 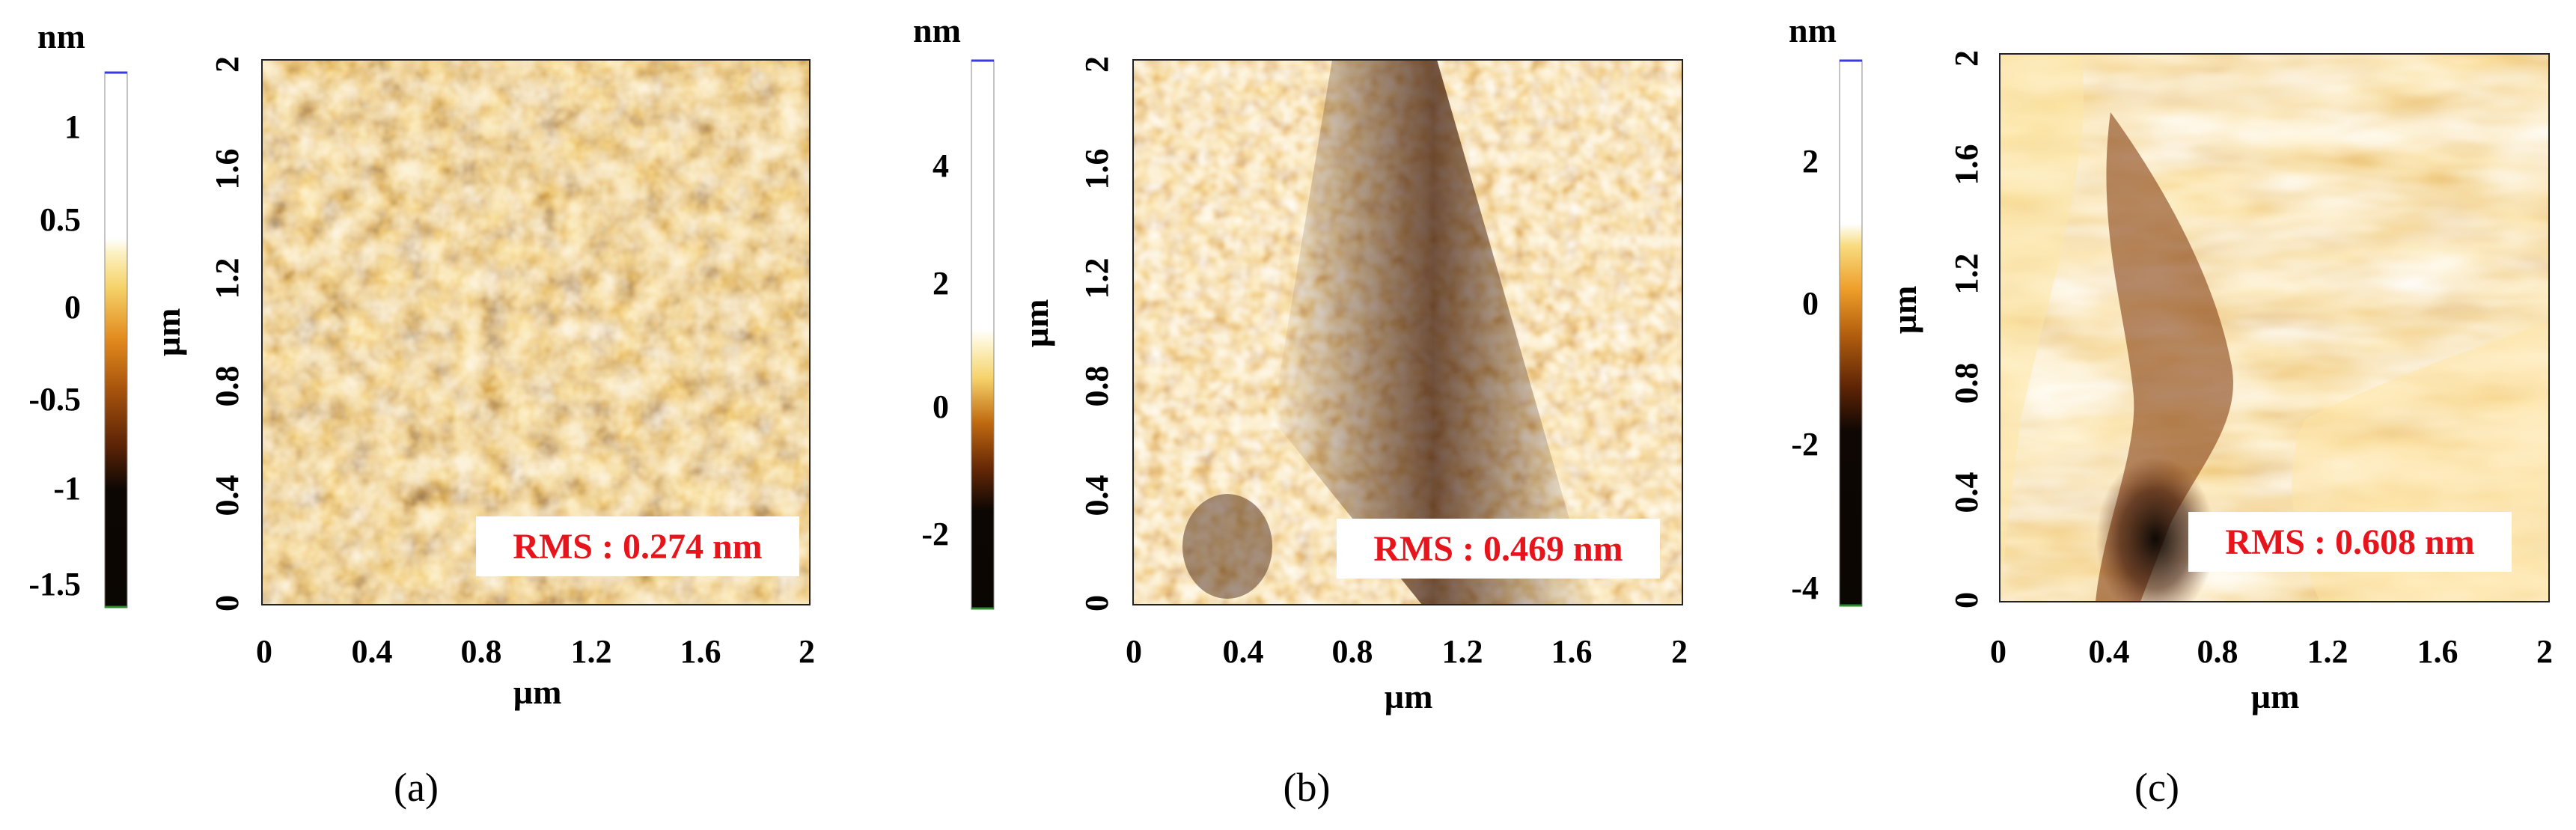 What do you see at coordinates (2156, 787) in the screenshot?
I see `panel-caption: (c)` at bounding box center [2156, 787].